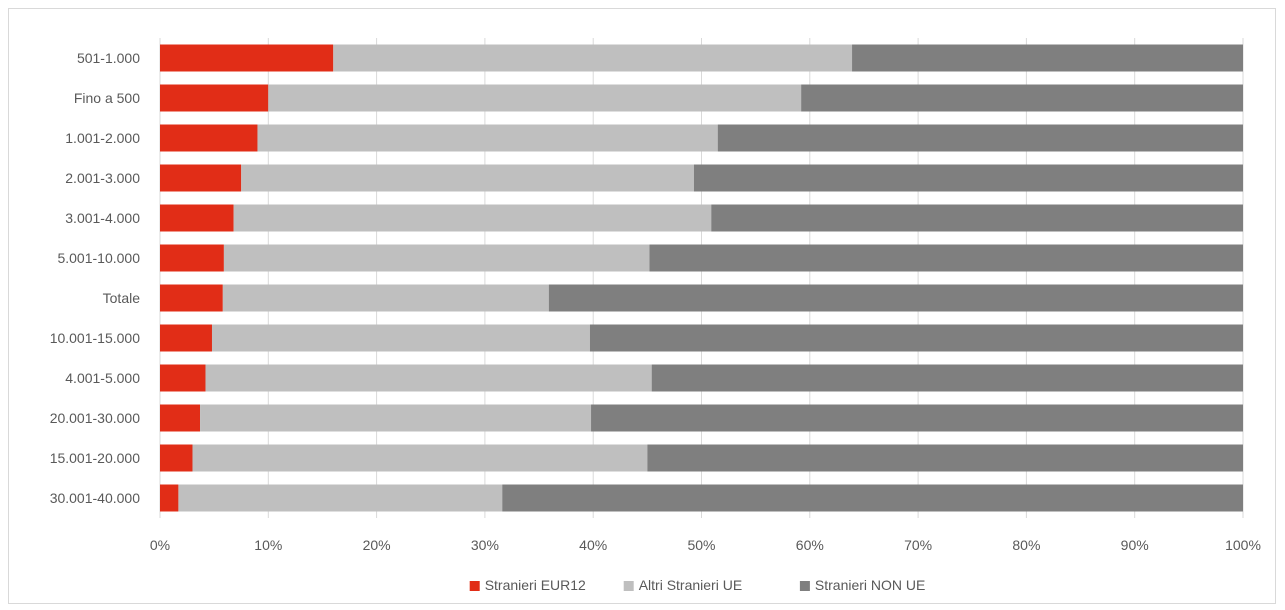  I want to click on x-tick-labels: 0% 10% 20% 30% 40% 50% 60% 70% 80% 90% 100%, so click(705, 545).